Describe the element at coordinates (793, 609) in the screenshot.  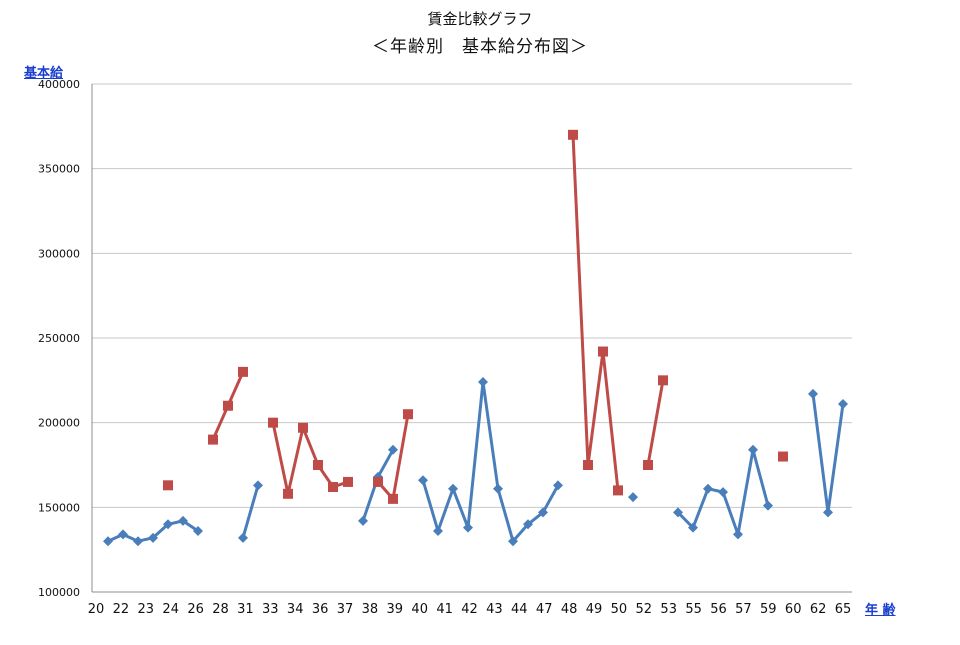
I see `x-tick-label: 60` at that location.